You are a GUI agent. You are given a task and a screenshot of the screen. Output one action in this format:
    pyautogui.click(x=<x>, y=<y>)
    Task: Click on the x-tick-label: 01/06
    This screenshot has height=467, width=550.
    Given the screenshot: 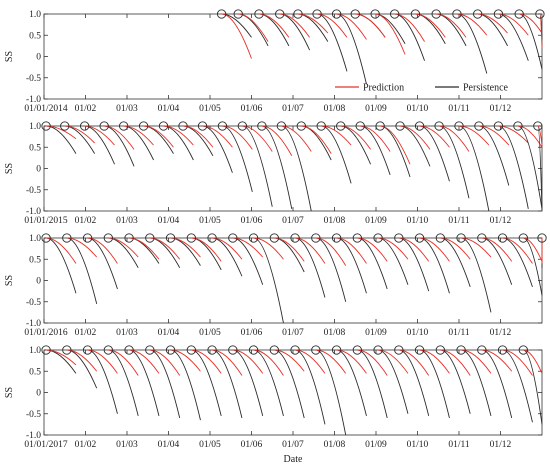 What is the action you would take?
    pyautogui.click(x=252, y=109)
    